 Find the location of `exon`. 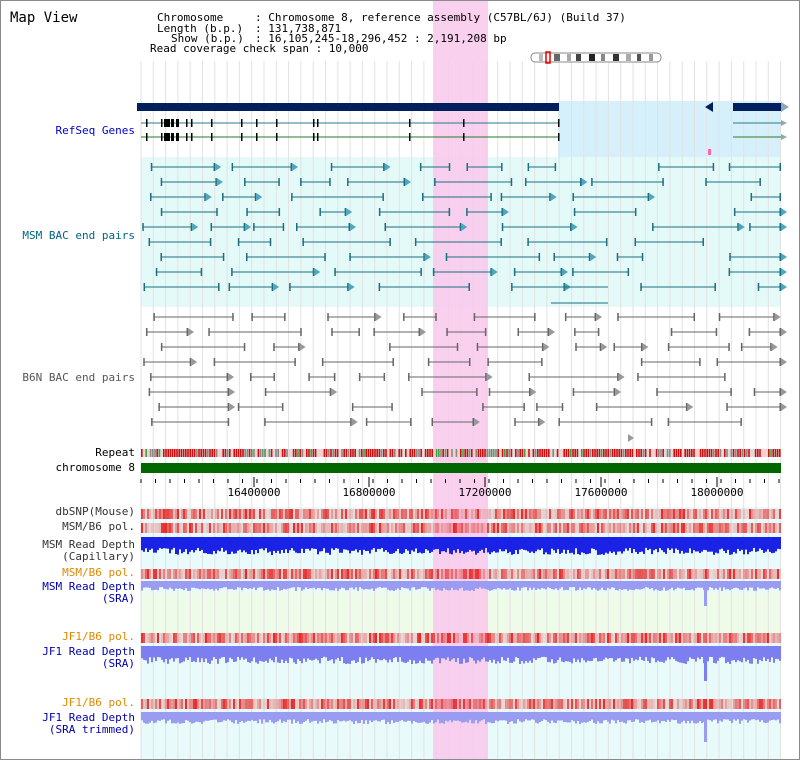

exon is located at coordinates (277, 123).